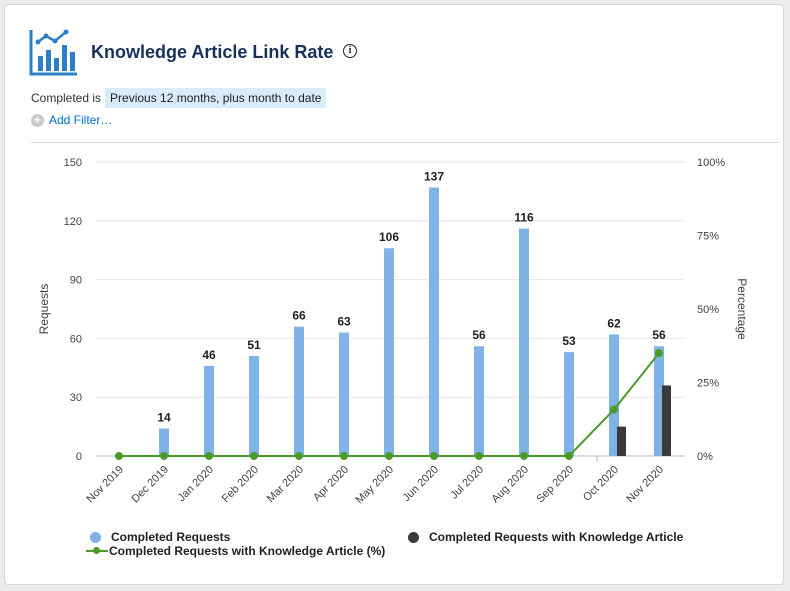 The width and height of the screenshot is (790, 591). Describe the element at coordinates (76, 339) in the screenshot. I see `y-tick-label: 60` at that location.